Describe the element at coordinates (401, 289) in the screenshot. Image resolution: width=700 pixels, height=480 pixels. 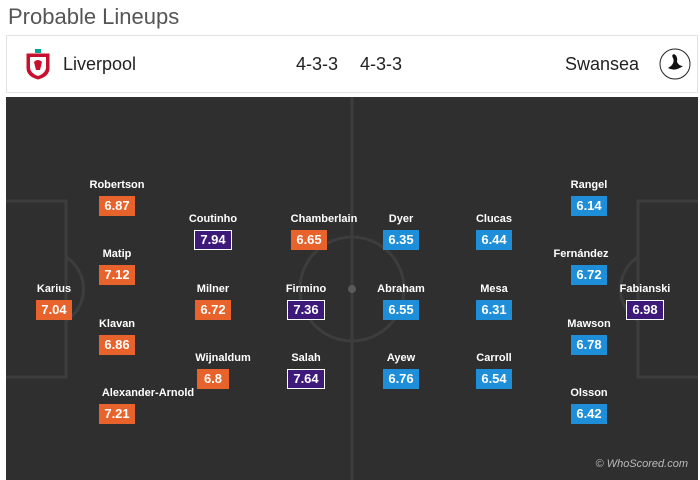
I see `player-name: Abraham` at that location.